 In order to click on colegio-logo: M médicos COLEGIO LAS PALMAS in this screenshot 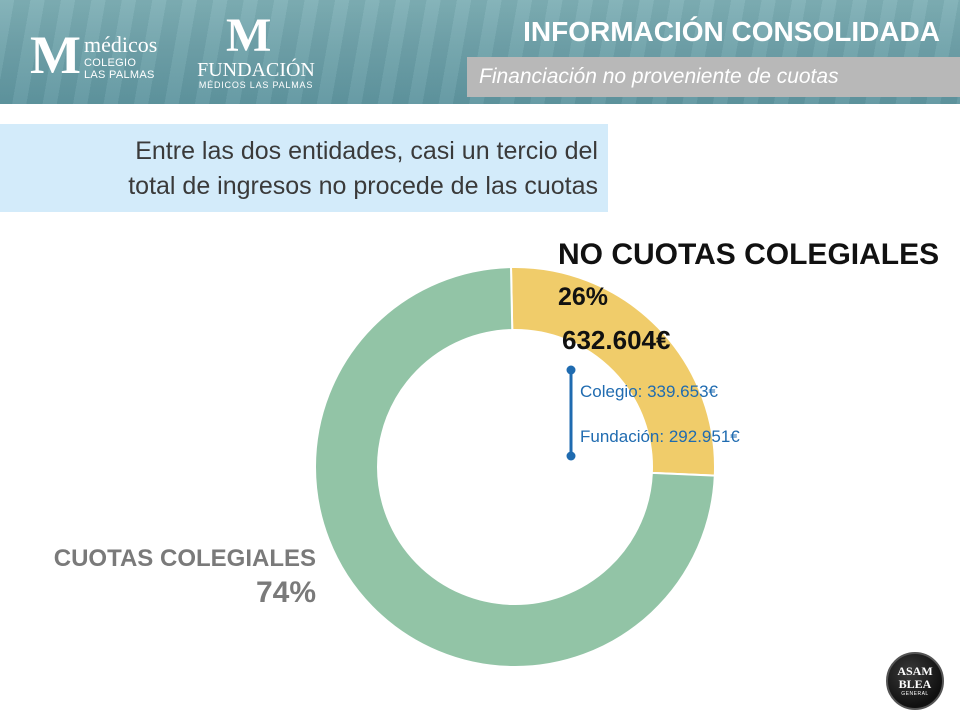, I will do `click(105, 56)`.